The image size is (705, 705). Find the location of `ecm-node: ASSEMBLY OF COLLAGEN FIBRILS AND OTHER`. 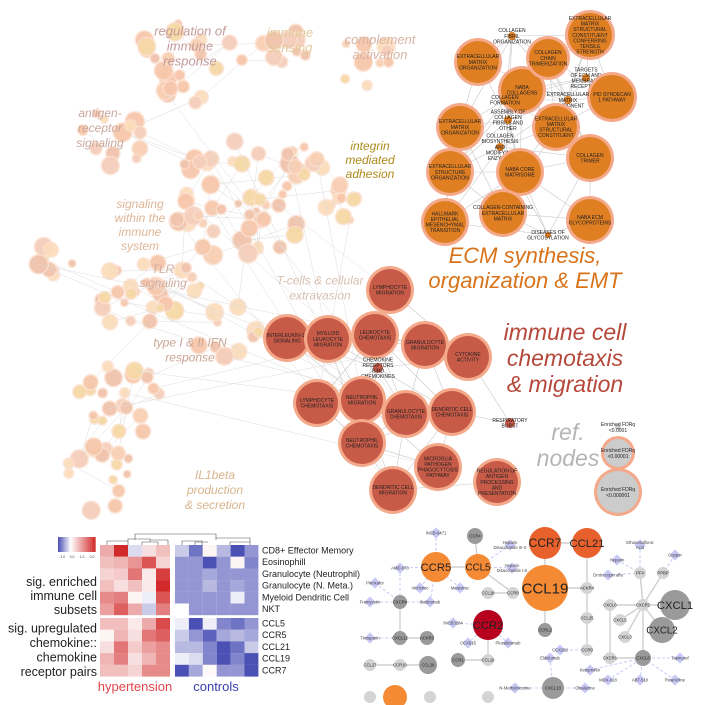

ecm-node: ASSEMBLY OF COLLAGEN FIBRILS AND OTHER is located at coordinates (508, 120).